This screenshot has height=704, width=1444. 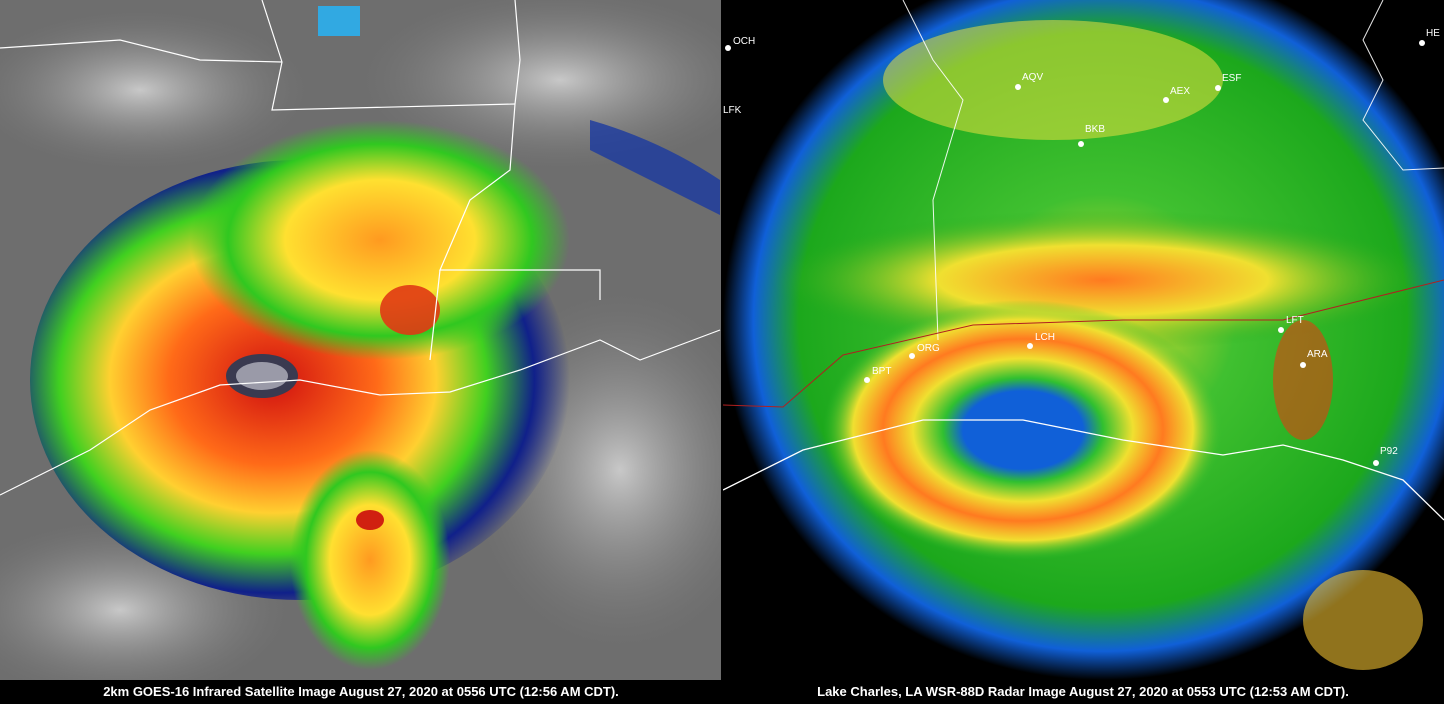 I want to click on city-marker: LCH, so click(x=1041, y=340).